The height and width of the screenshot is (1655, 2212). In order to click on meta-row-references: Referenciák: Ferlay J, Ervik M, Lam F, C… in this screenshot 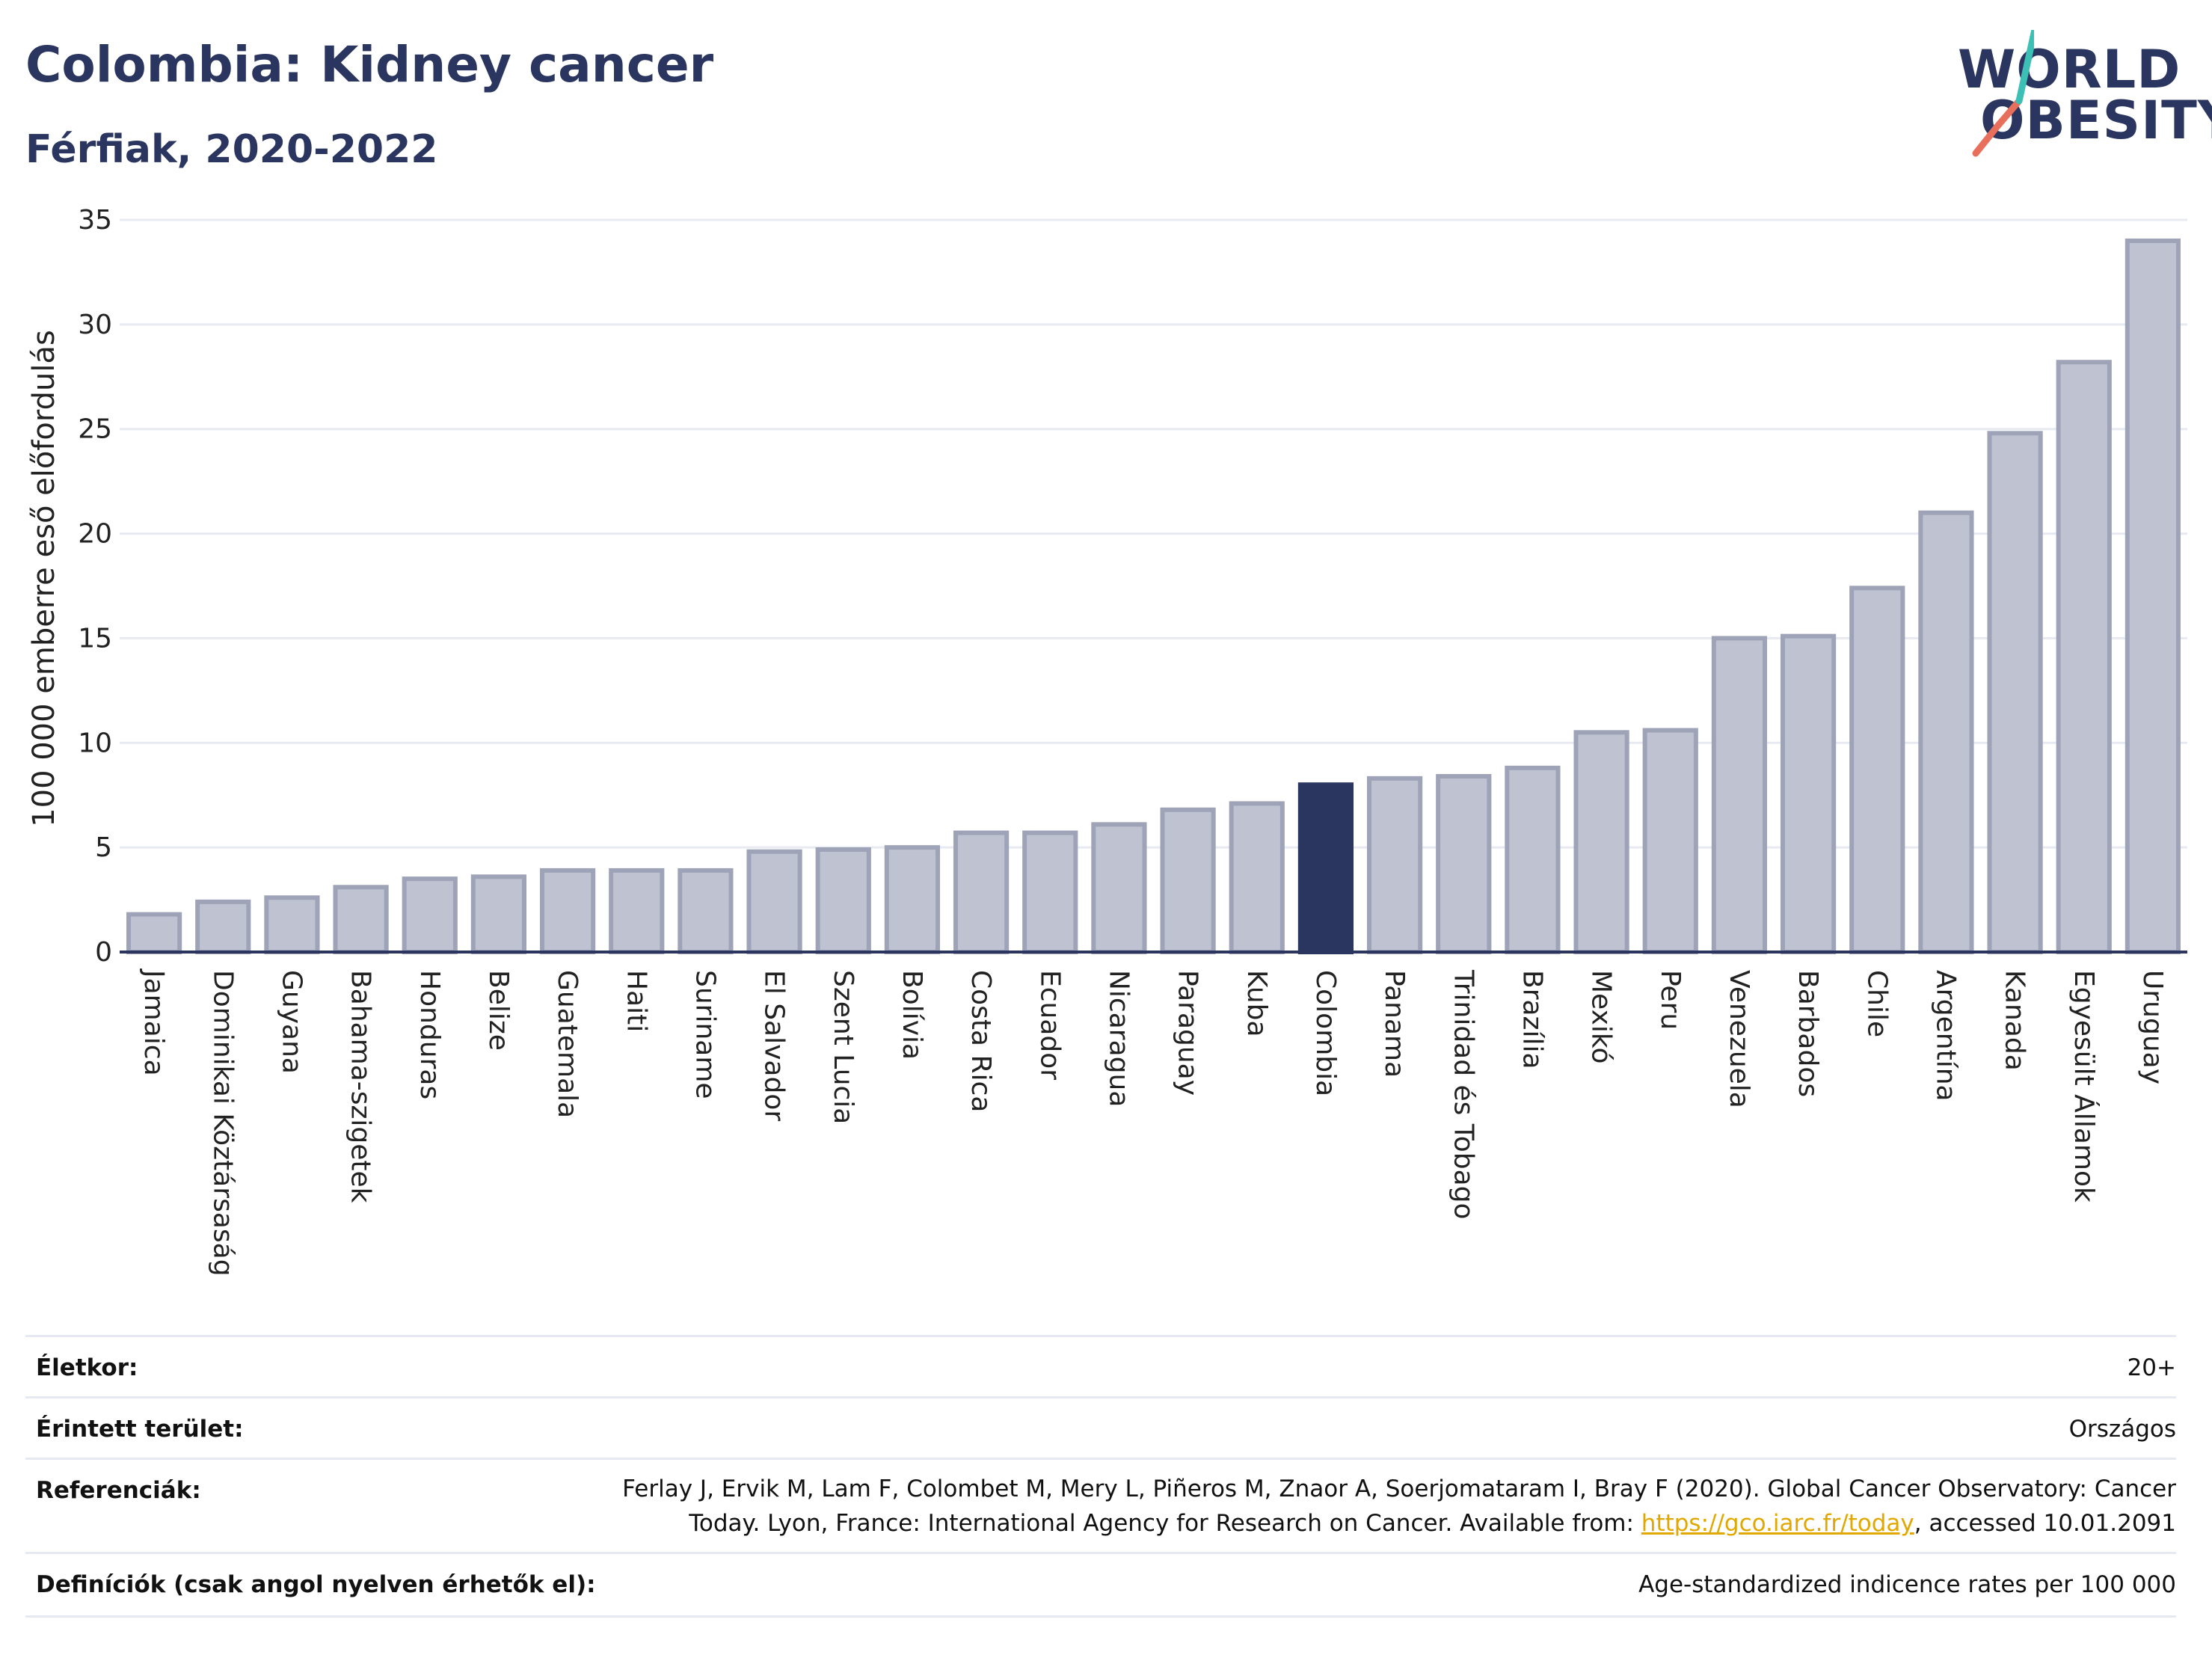, I will do `click(1100, 1506)`.